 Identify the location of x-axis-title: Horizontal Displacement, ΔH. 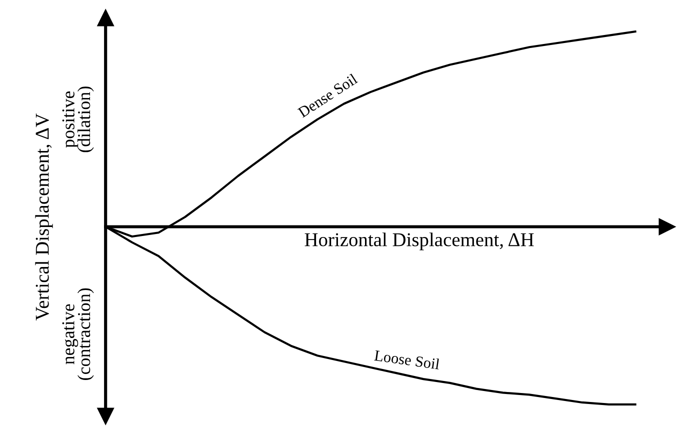
(419, 241).